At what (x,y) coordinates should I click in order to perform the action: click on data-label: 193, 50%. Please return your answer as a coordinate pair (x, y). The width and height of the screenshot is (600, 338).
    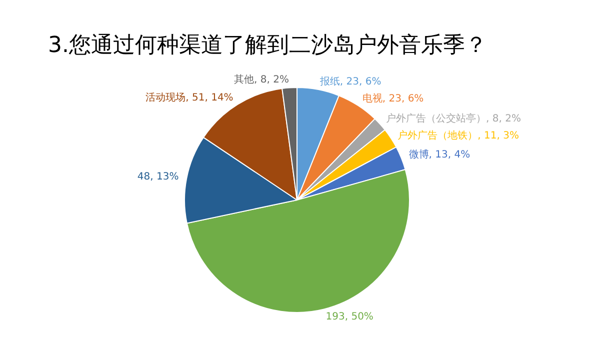
    Looking at the image, I should click on (350, 317).